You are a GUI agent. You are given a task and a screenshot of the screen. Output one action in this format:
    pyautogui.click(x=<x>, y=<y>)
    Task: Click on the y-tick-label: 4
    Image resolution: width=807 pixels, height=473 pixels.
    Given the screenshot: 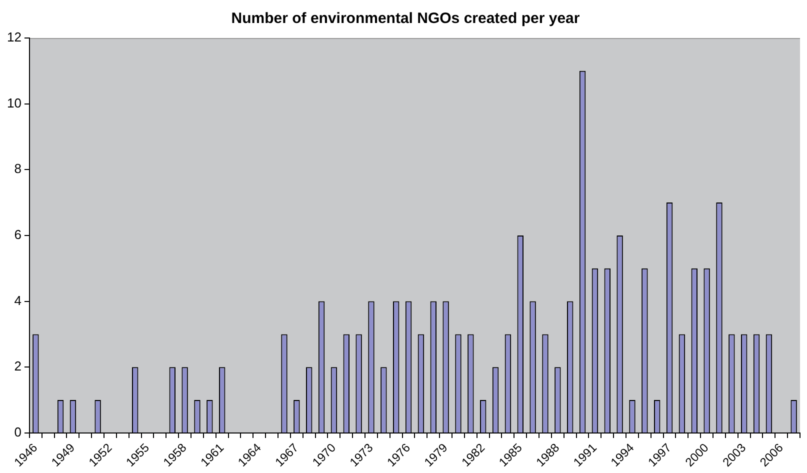 What is the action you would take?
    pyautogui.click(x=18, y=300)
    